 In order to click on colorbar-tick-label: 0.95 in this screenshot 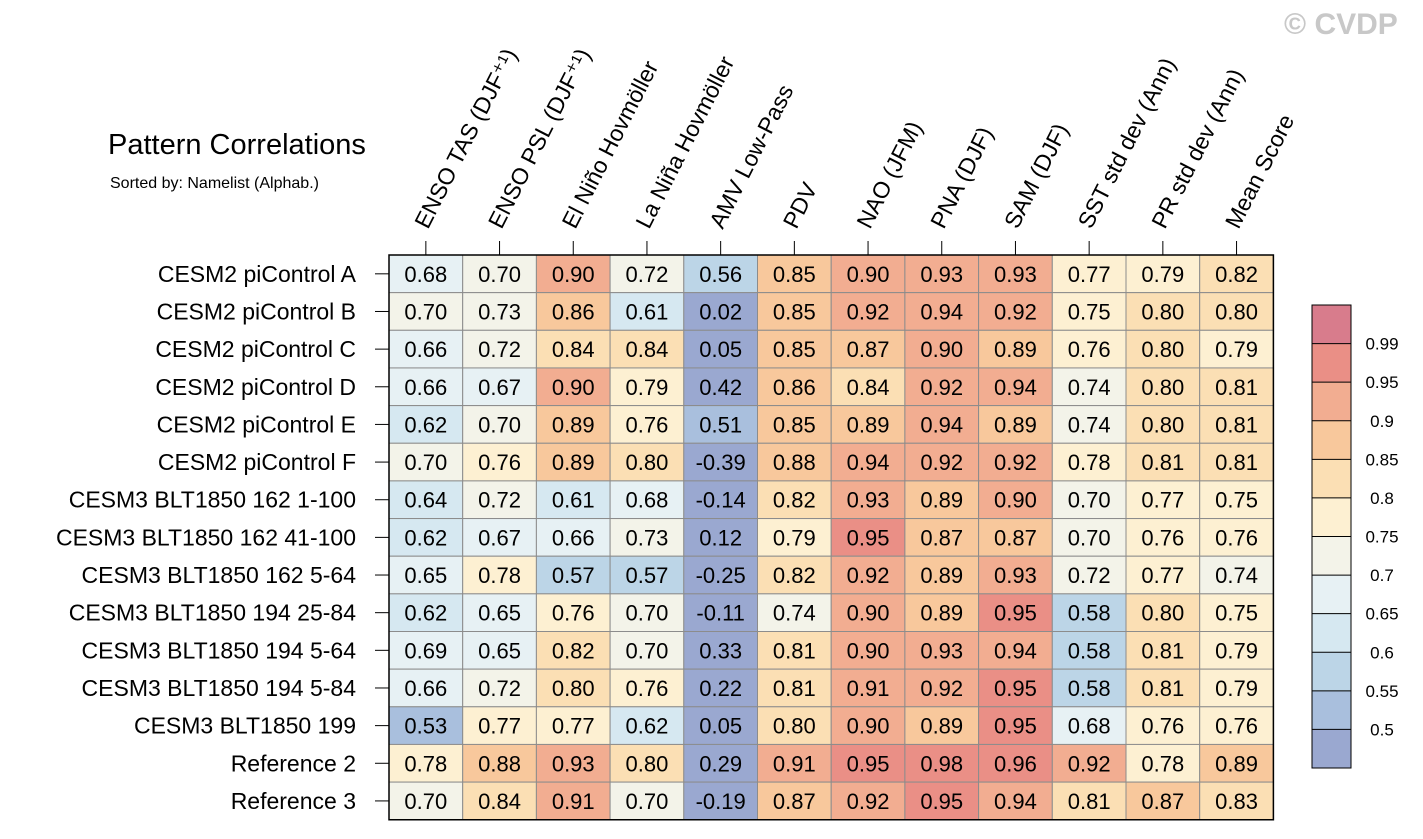, I will do `click(1381, 382)`.